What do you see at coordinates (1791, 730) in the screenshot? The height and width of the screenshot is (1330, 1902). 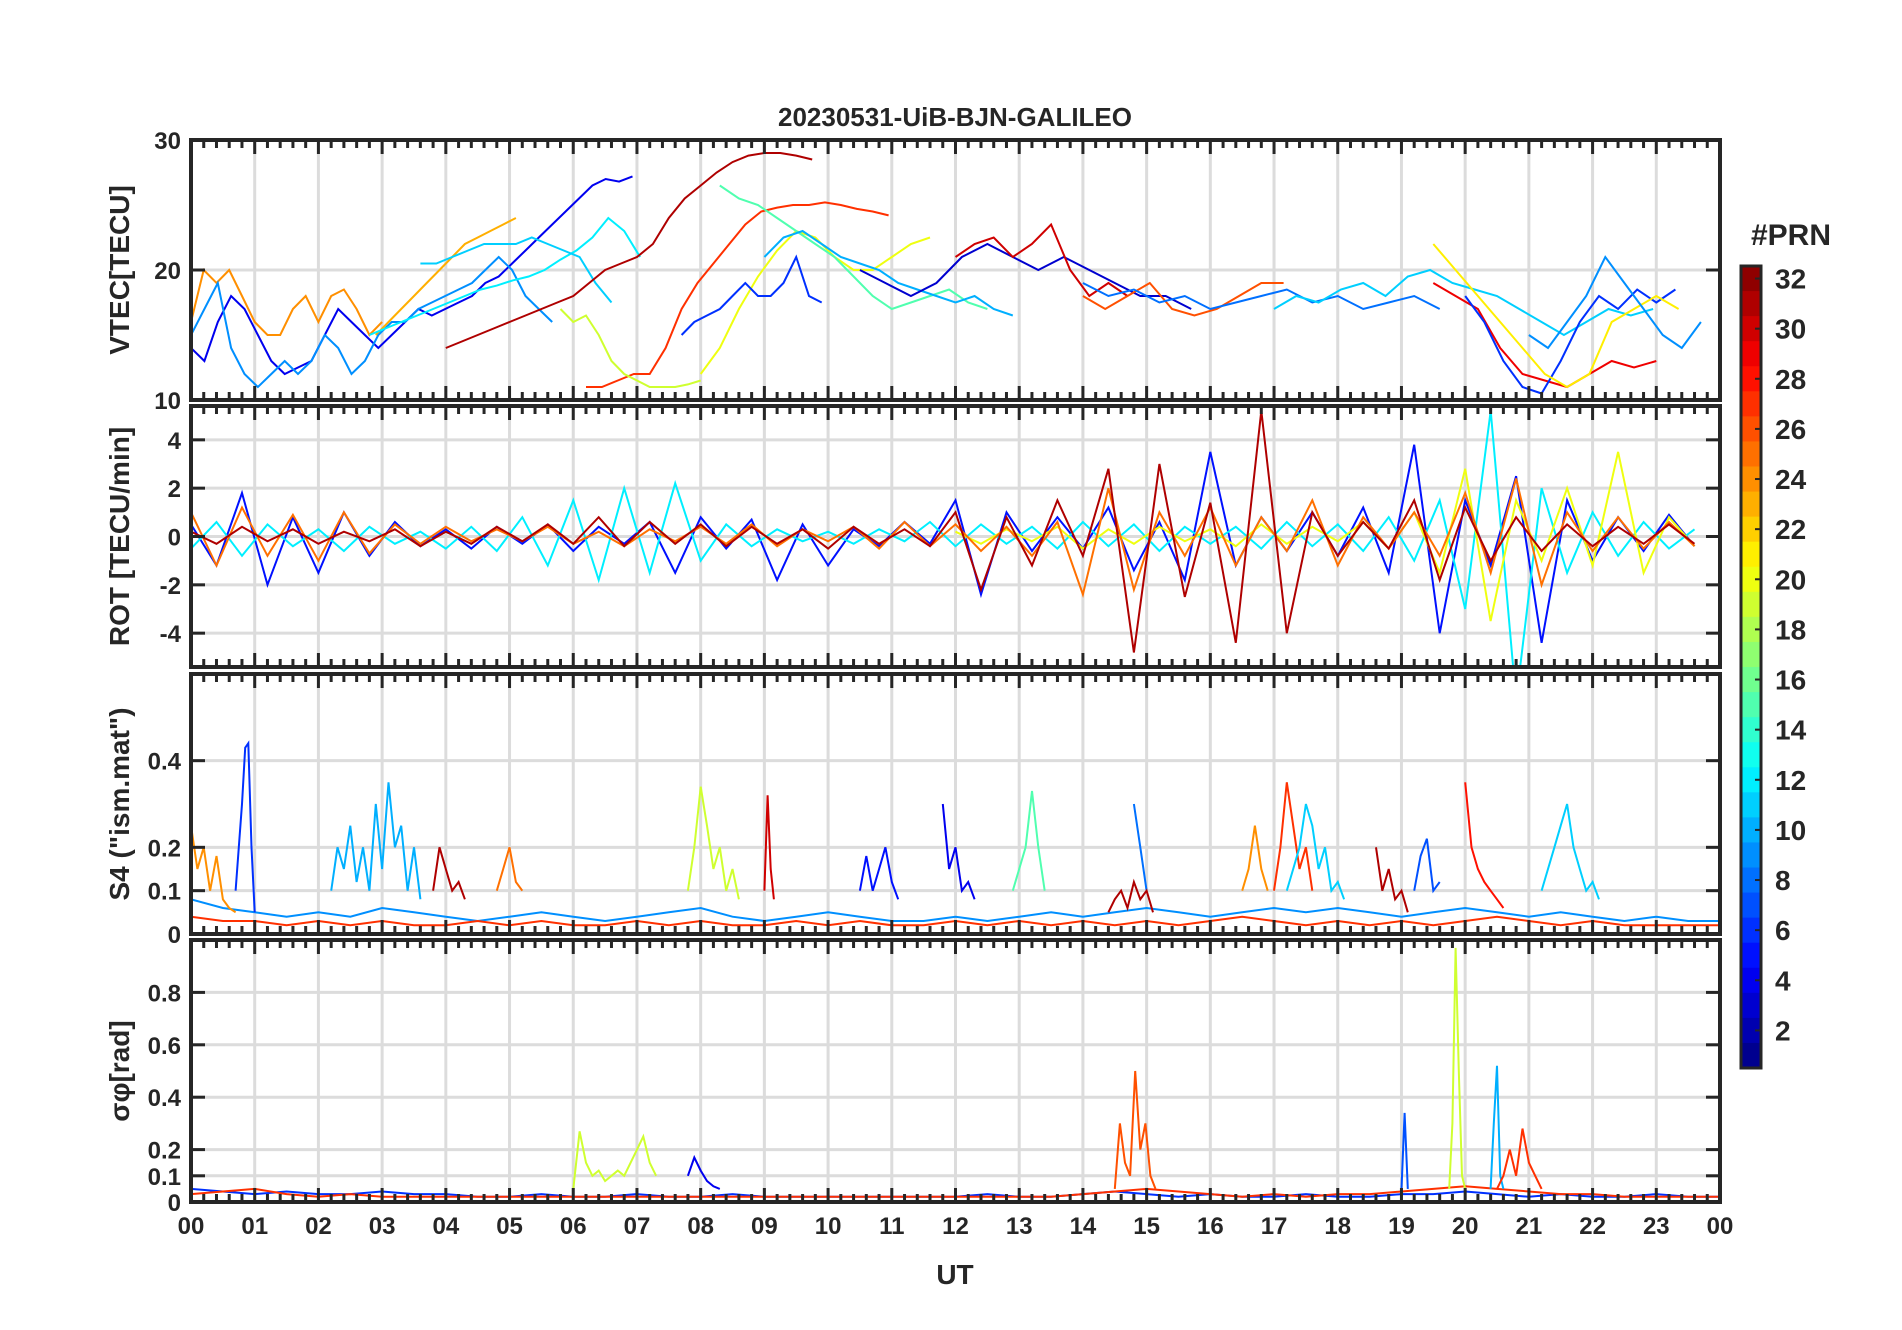 I see `colorbar-tick-label: 14` at bounding box center [1791, 730].